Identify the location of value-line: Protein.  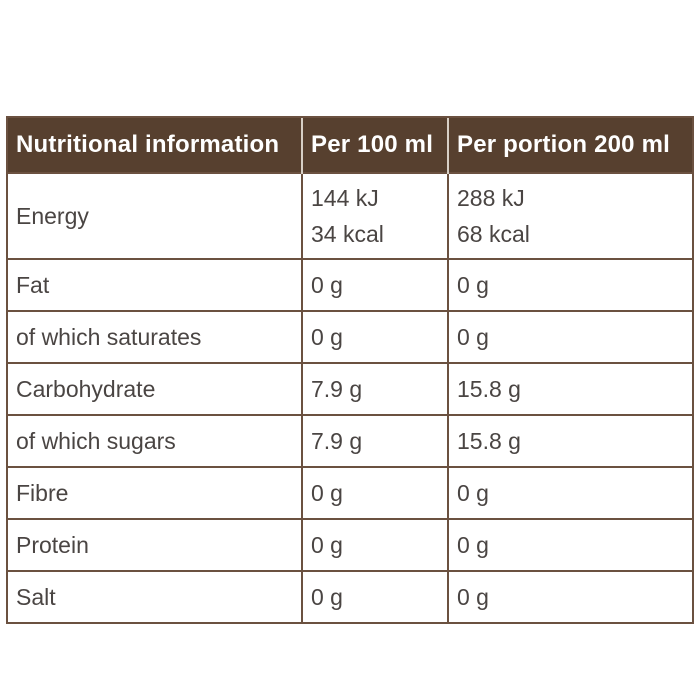
(52, 545).